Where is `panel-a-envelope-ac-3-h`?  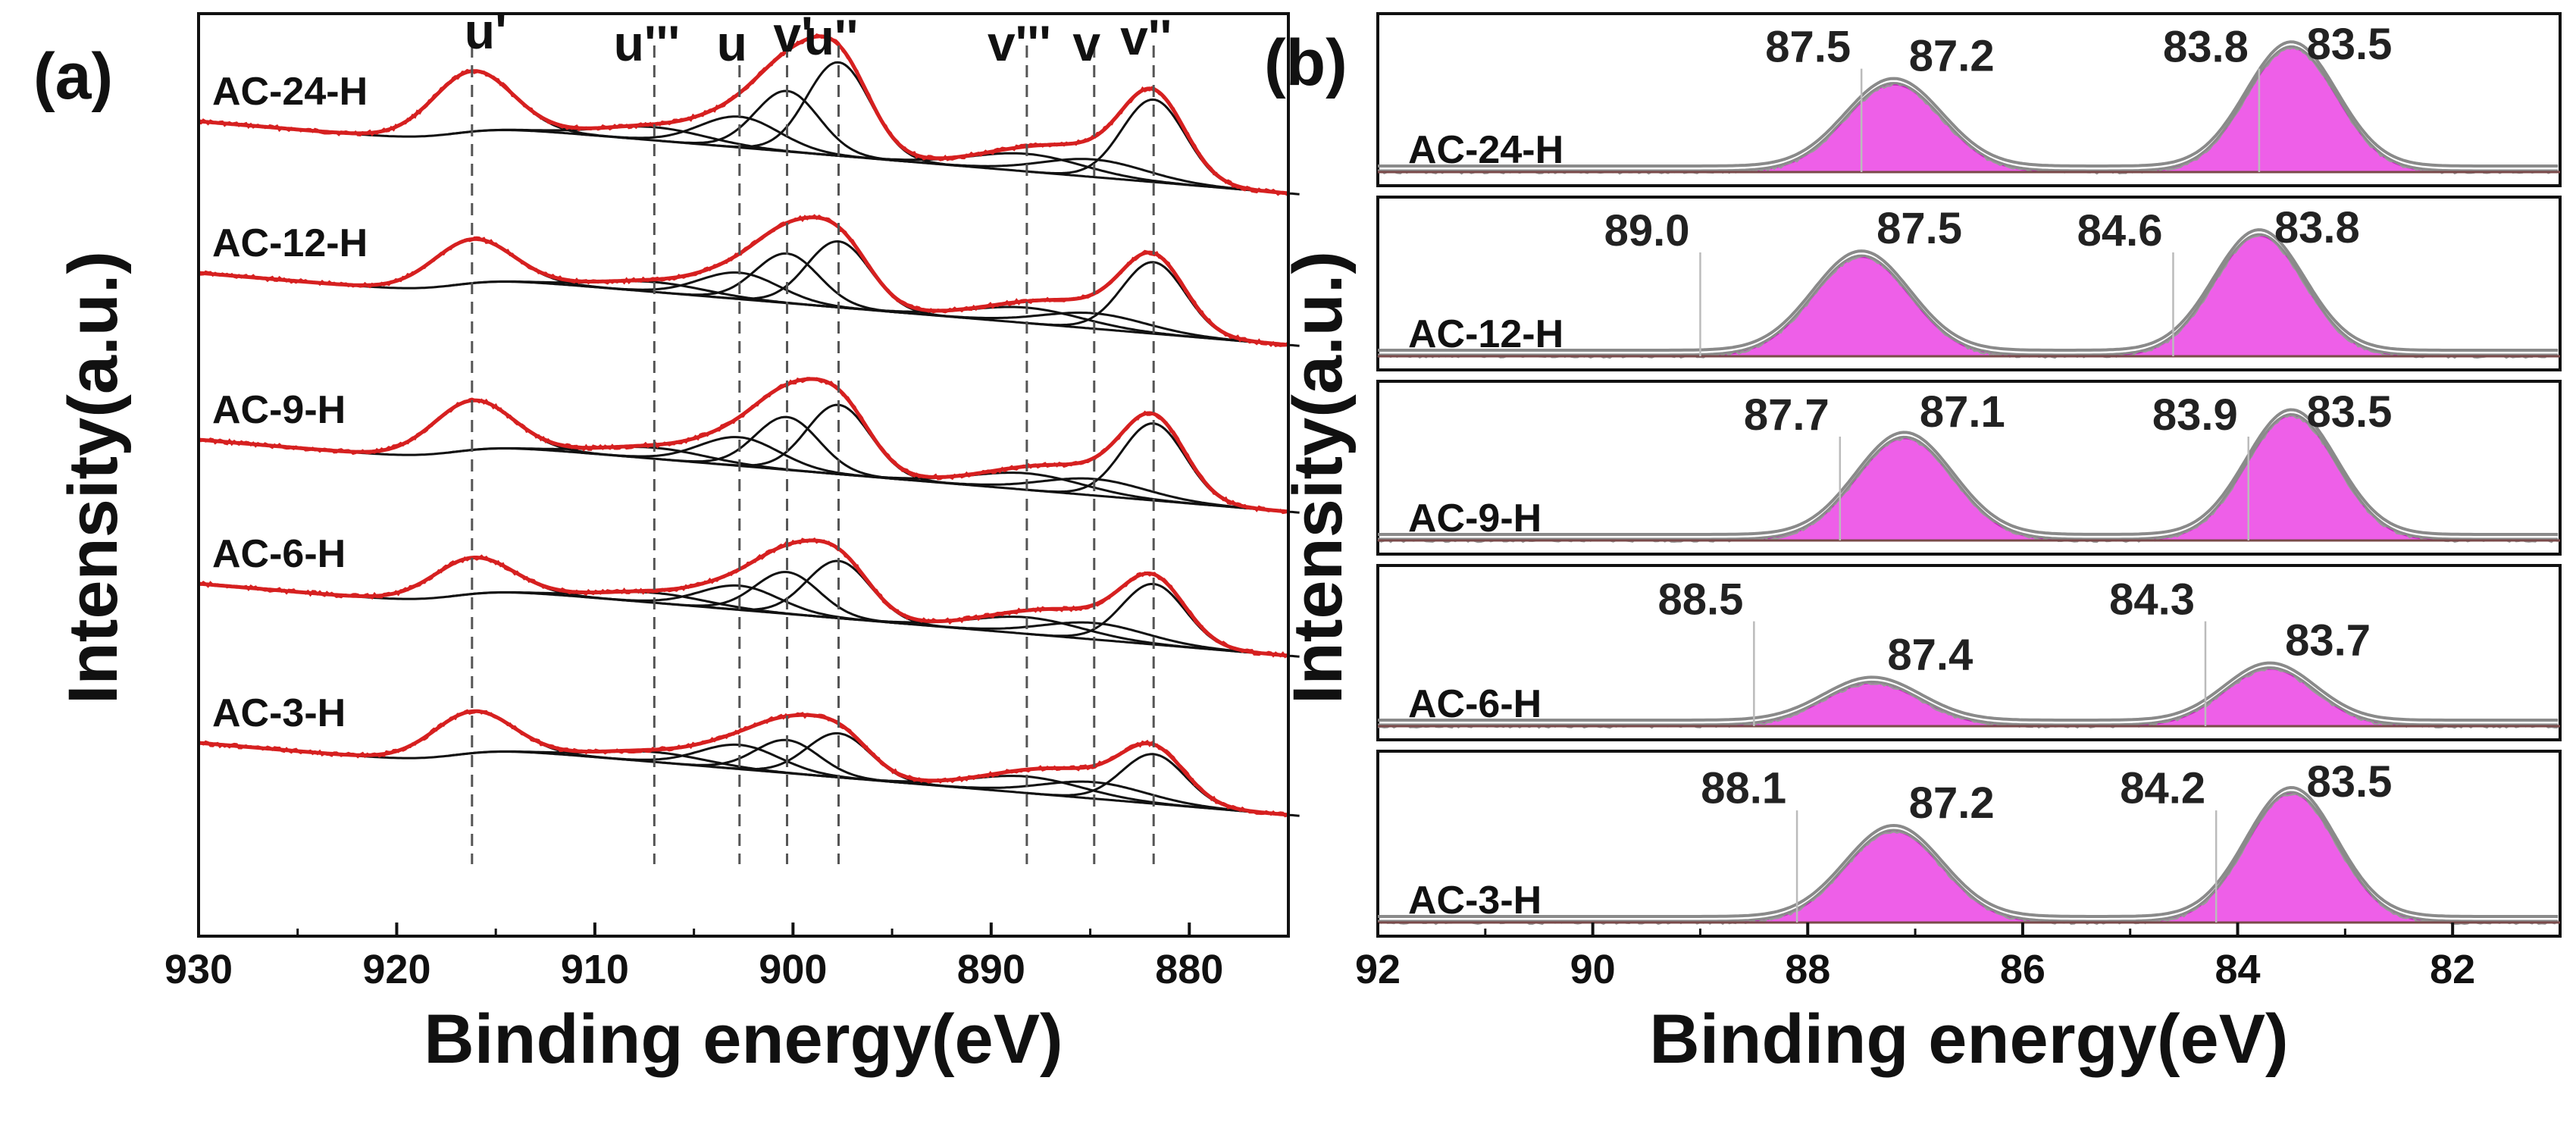
panel-a-envelope-ac-3-h is located at coordinates (743, 763).